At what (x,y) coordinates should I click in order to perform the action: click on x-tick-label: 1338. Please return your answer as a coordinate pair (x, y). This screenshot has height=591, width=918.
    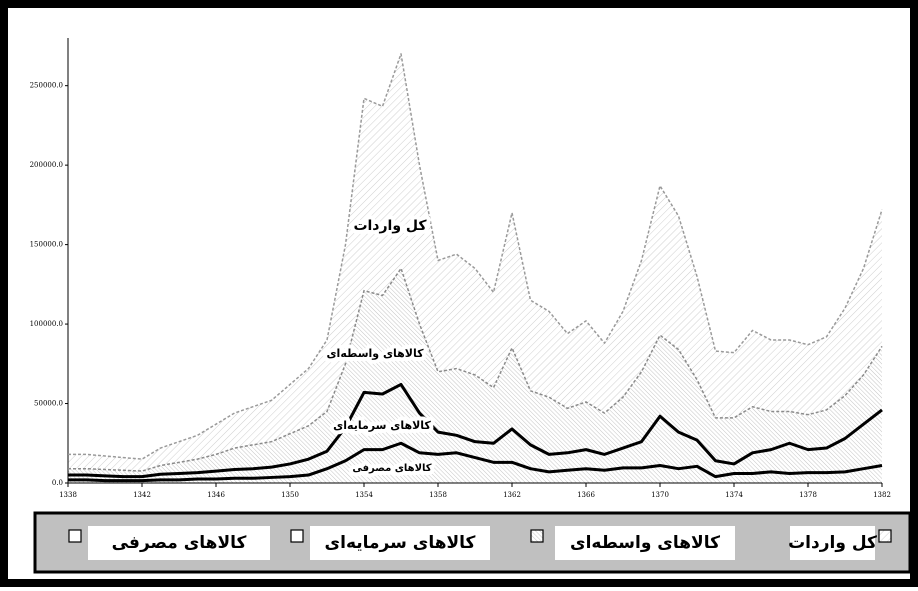
    Looking at the image, I should click on (68, 495).